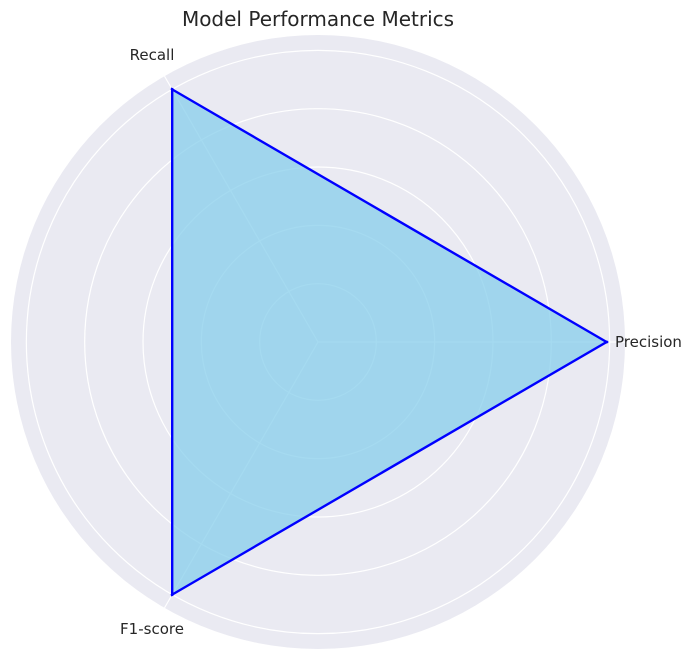 Image resolution: width=693 pixels, height=660 pixels. Describe the element at coordinates (172, 89) in the screenshot. I see `data-point-recall` at that location.